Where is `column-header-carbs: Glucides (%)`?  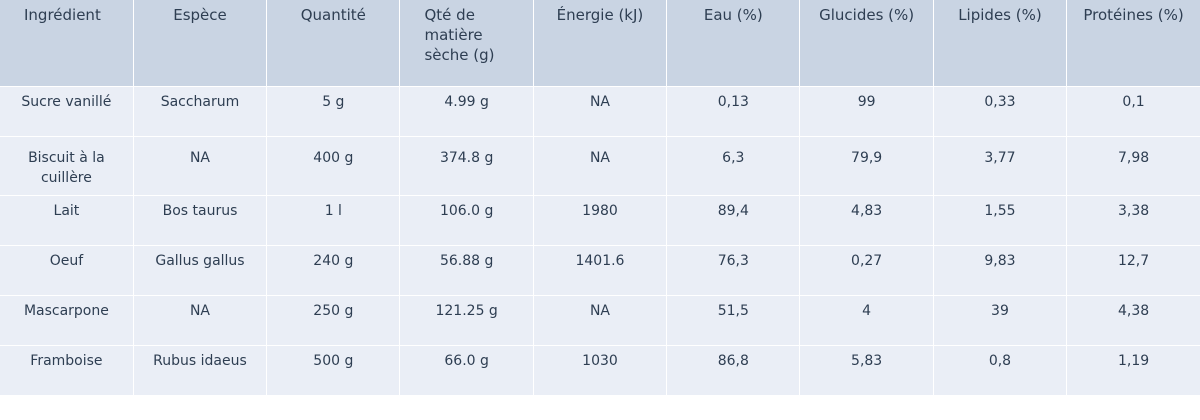 column-header-carbs: Glucides (%) is located at coordinates (866, 43).